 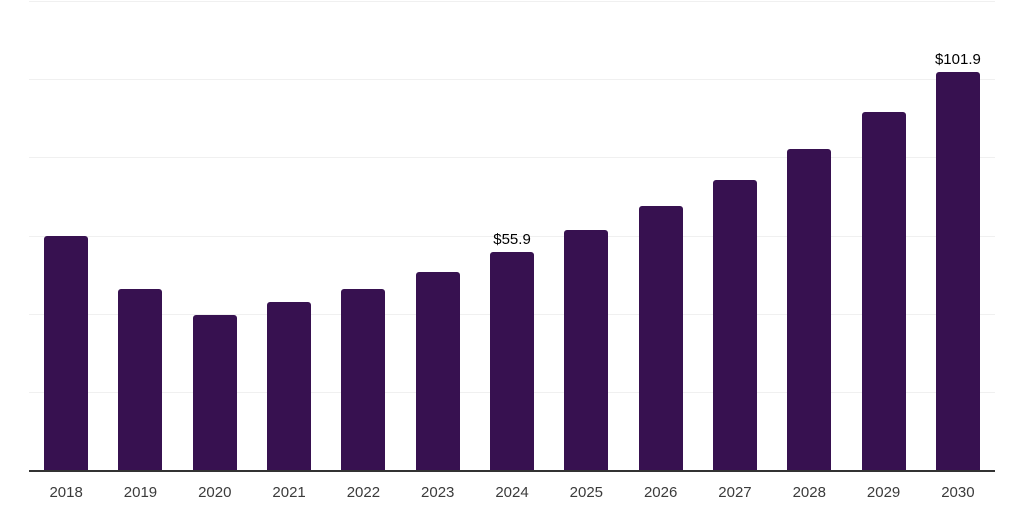 I want to click on x-tick-label: 2021, so click(x=289, y=492).